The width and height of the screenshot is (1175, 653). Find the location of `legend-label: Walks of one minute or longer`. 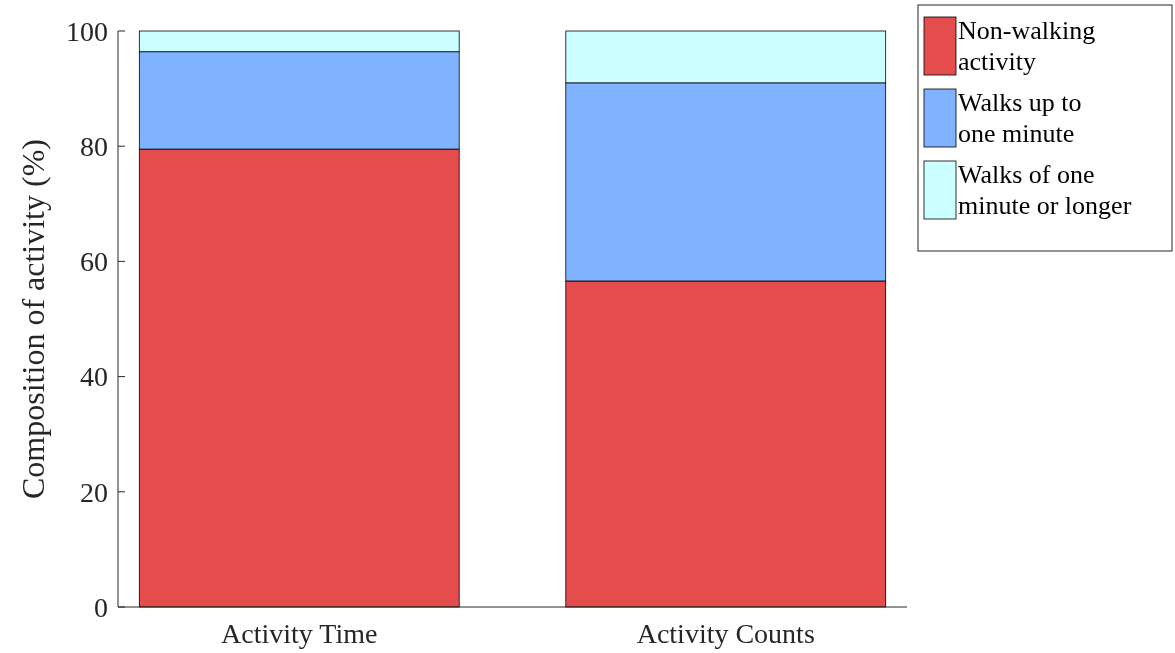

legend-label: Walks of one minute or longer is located at coordinates (1045, 190).